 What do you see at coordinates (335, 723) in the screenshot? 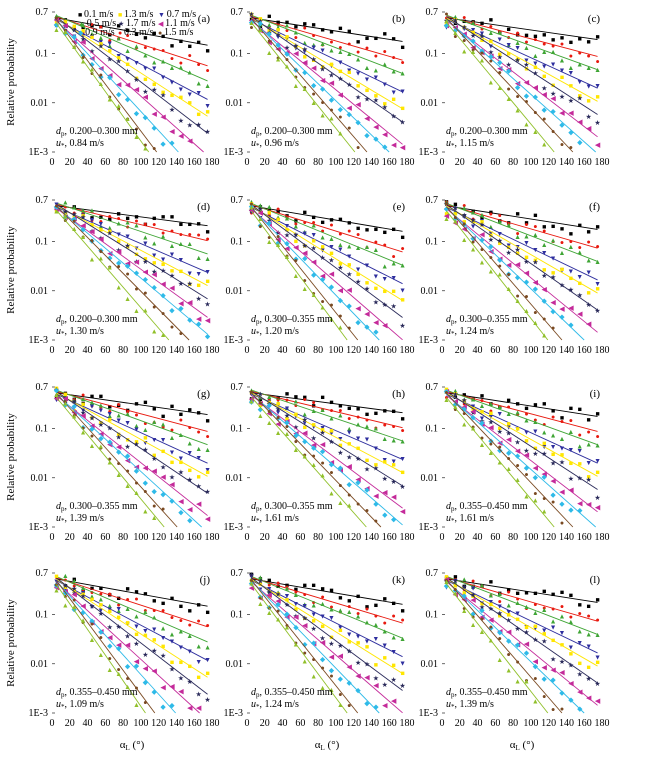
I see `x-tick-label: 100` at bounding box center [335, 723].